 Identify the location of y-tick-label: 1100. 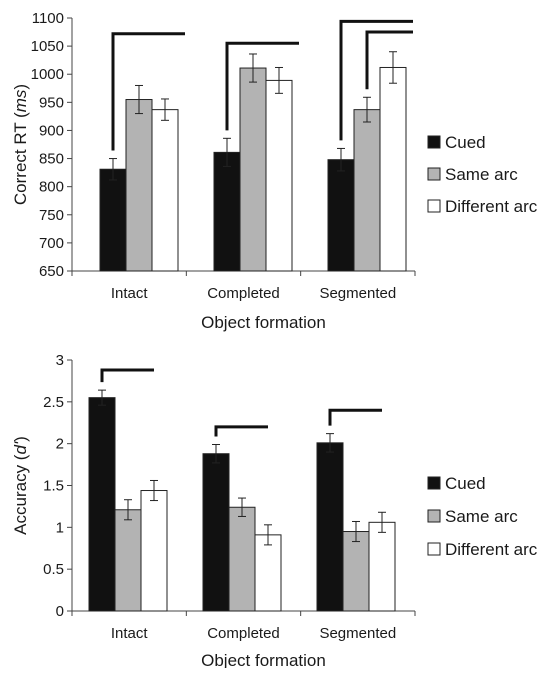
(48, 18).